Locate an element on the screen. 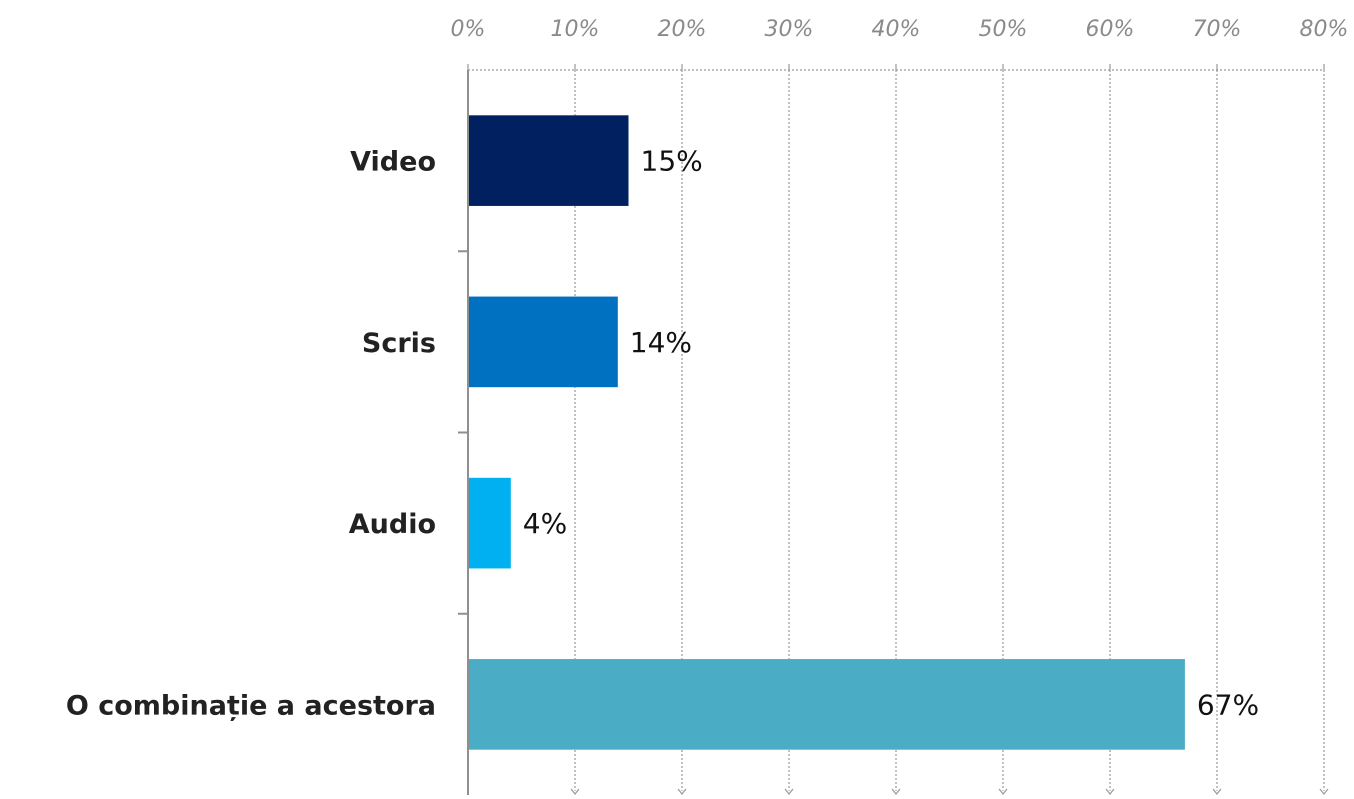 The width and height of the screenshot is (1354, 799). data-label: 67% is located at coordinates (1228, 704).